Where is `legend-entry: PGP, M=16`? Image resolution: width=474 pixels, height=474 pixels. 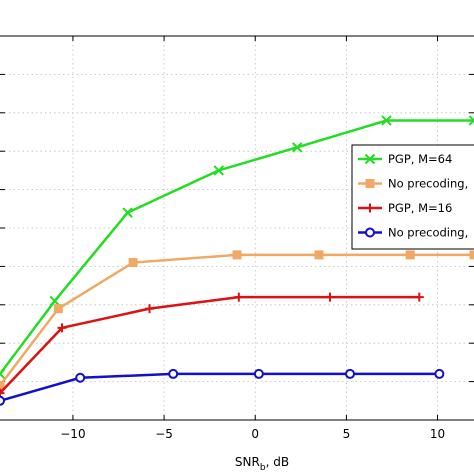 legend-entry: PGP, M=16 is located at coordinates (405, 208).